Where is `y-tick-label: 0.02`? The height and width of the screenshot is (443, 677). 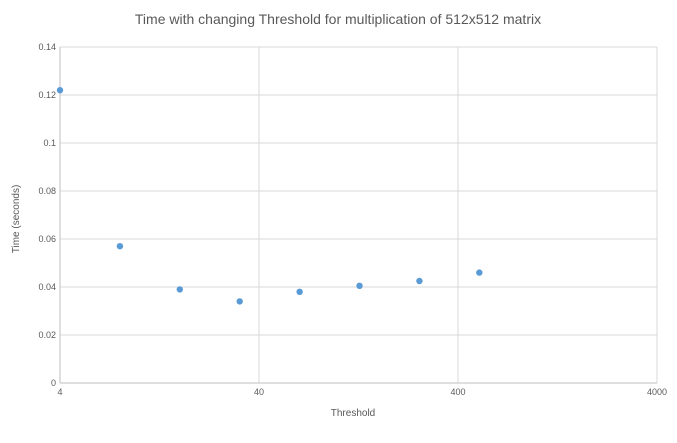
y-tick-label: 0.02 is located at coordinates (47, 335).